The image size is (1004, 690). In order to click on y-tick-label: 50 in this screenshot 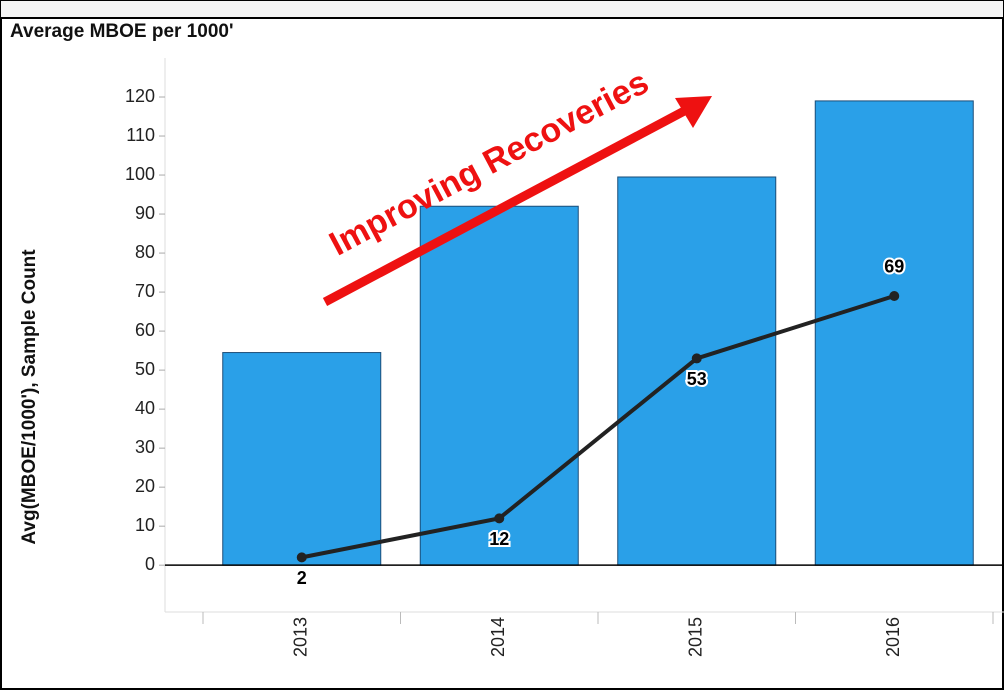, I will do `click(145, 369)`.